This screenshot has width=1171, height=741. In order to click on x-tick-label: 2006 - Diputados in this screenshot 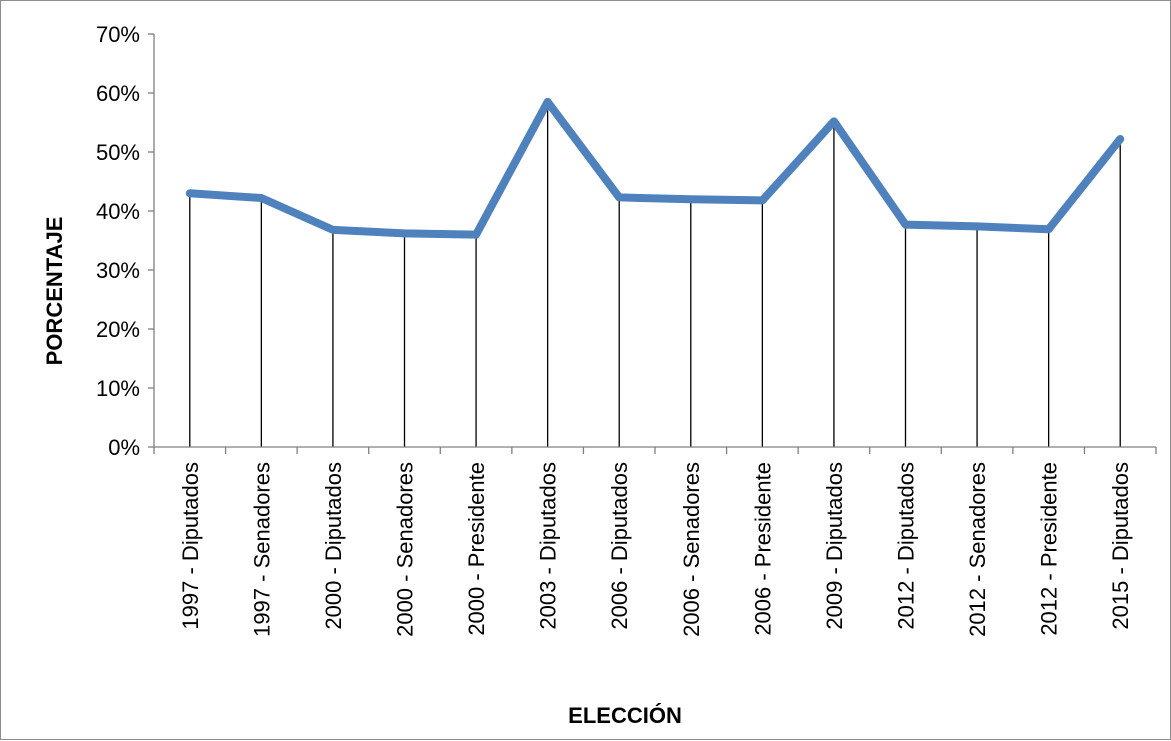, I will do `click(619, 546)`.